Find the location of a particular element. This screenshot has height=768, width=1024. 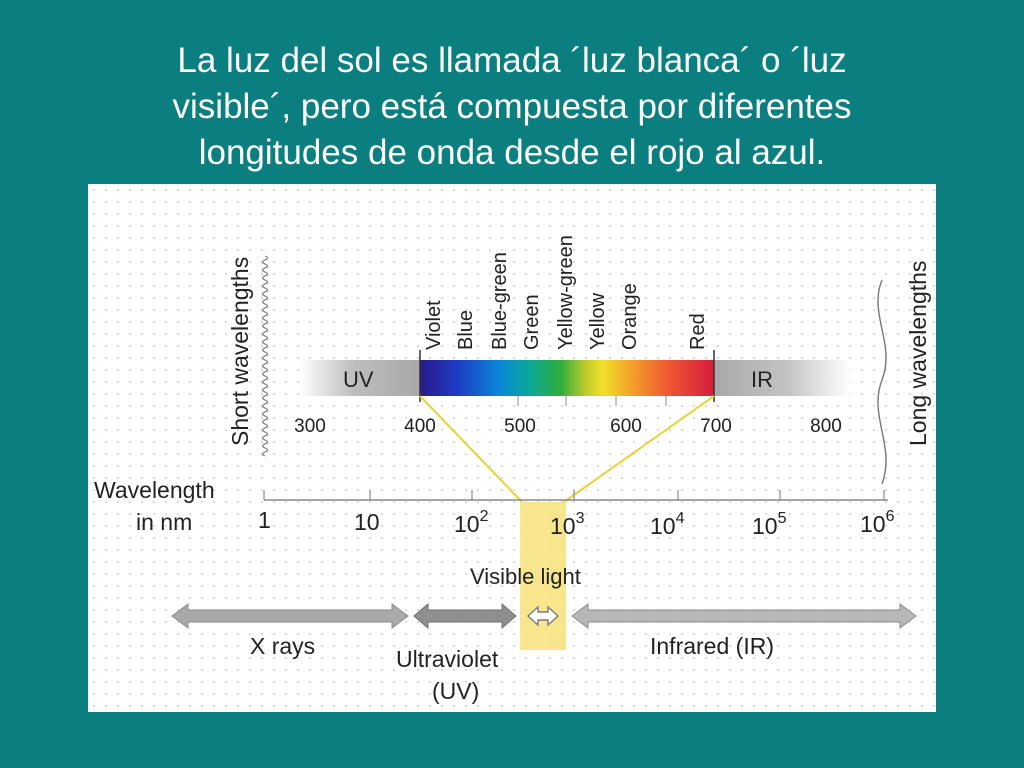

color-label-yellow-green: Yellow-green is located at coordinates (566, 292).